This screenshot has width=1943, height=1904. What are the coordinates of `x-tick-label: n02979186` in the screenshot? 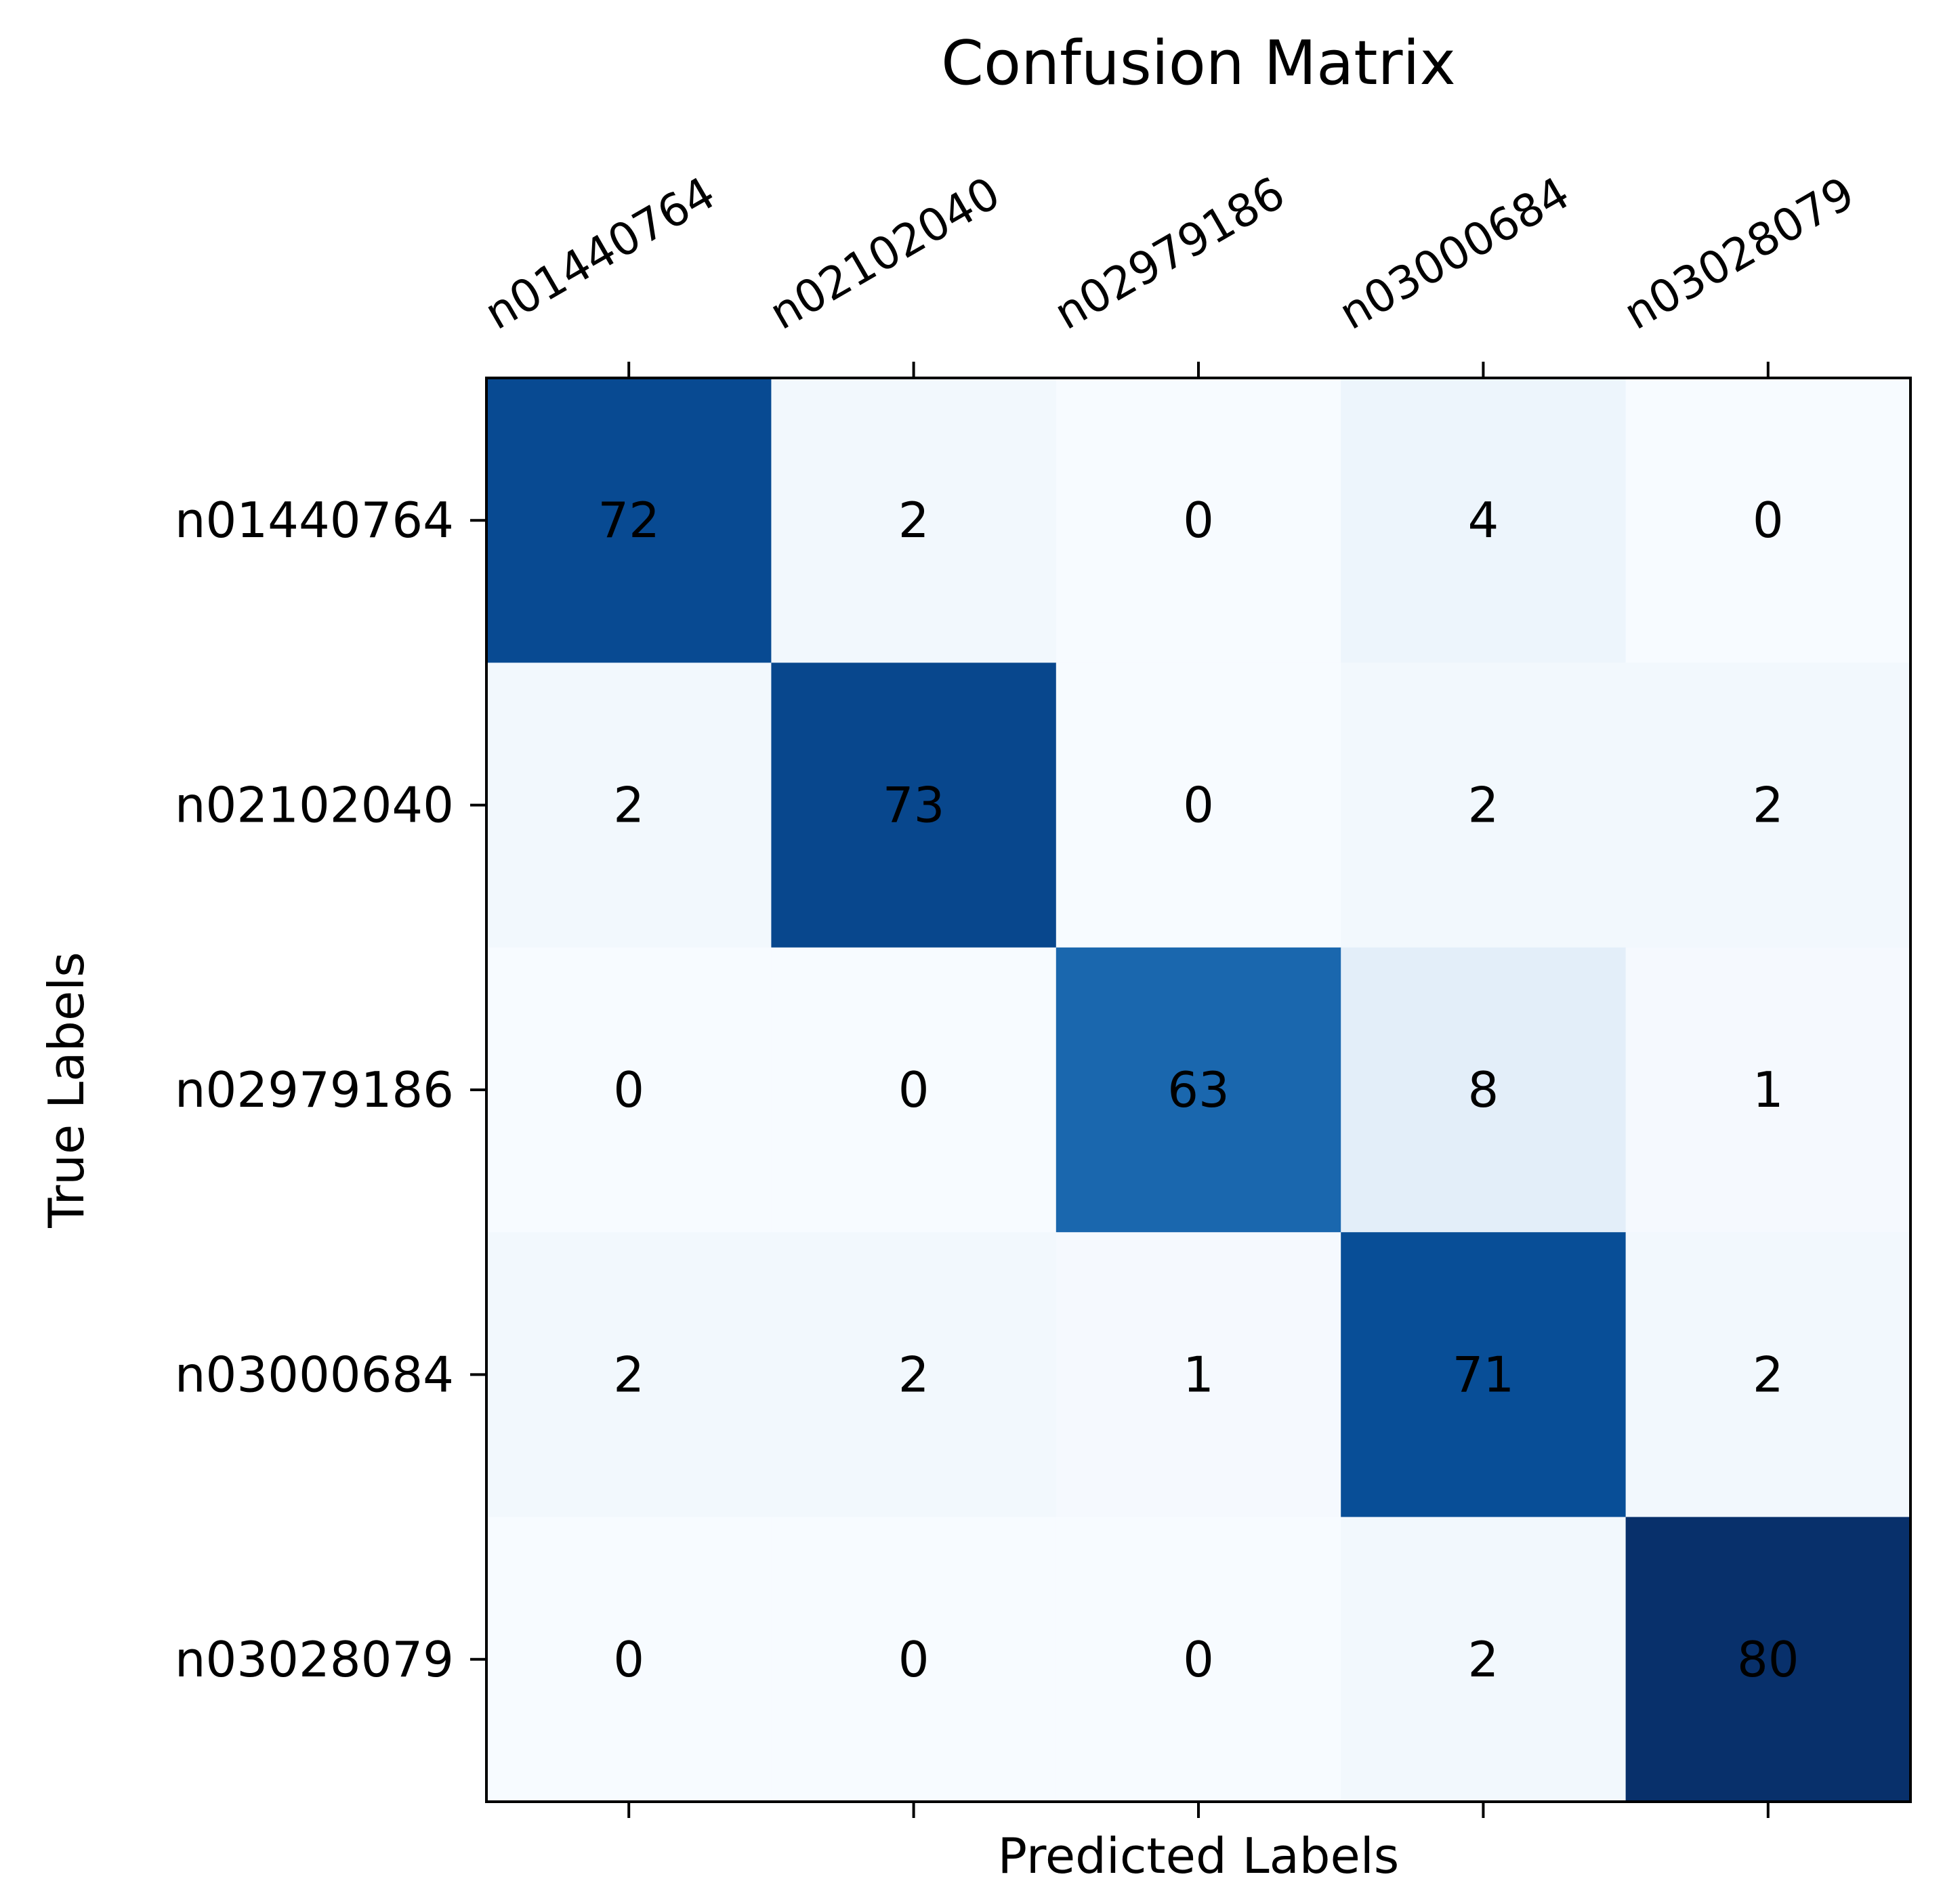 It's located at (1170, 253).